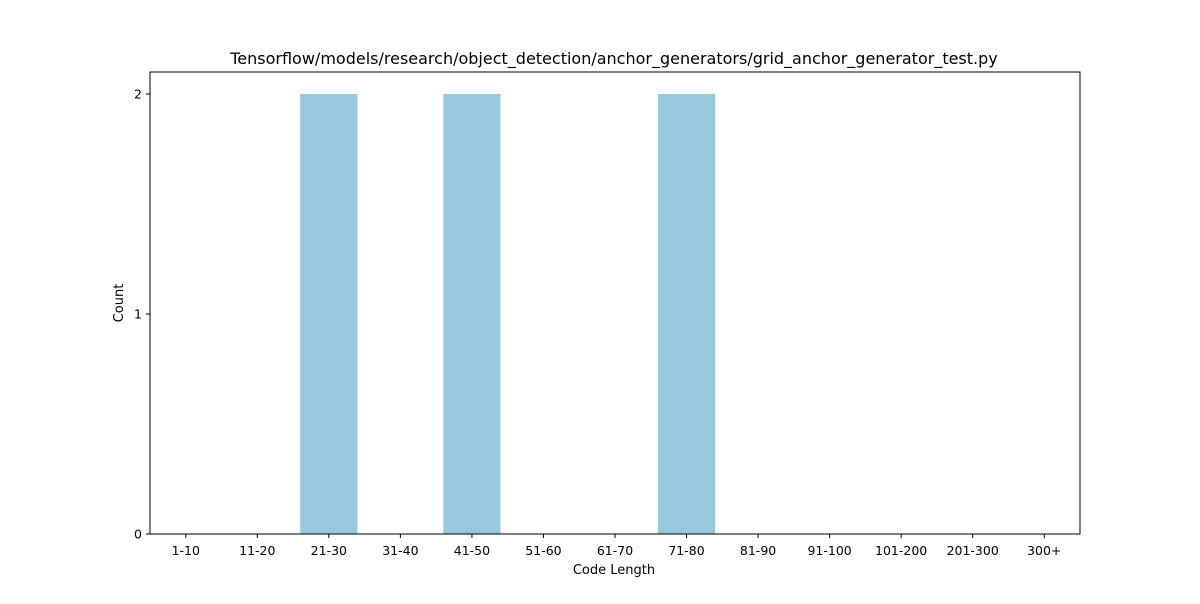  Describe the element at coordinates (543, 550) in the screenshot. I see `x-tick-label: 51-60` at that location.